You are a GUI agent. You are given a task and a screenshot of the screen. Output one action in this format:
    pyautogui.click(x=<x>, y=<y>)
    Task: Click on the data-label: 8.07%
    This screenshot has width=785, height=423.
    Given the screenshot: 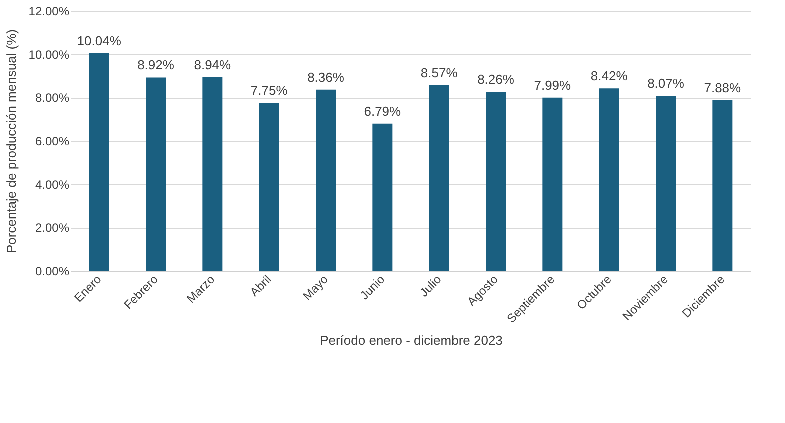 What is the action you would take?
    pyautogui.click(x=666, y=84)
    